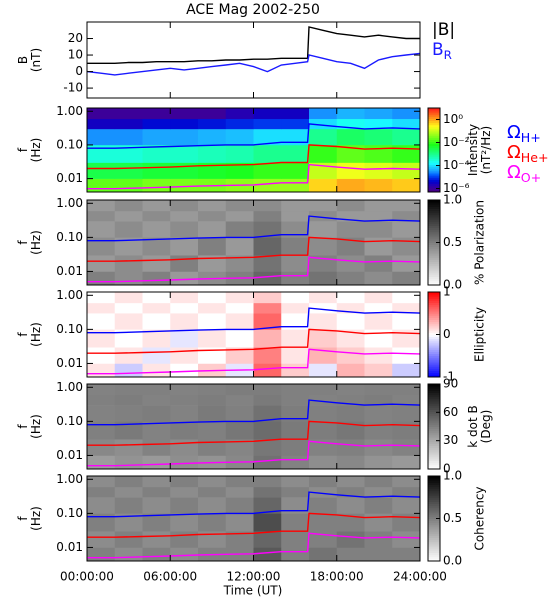  What do you see at coordinates (69, 144) in the screenshot?
I see `y-tick-label: 0.10` at bounding box center [69, 144].